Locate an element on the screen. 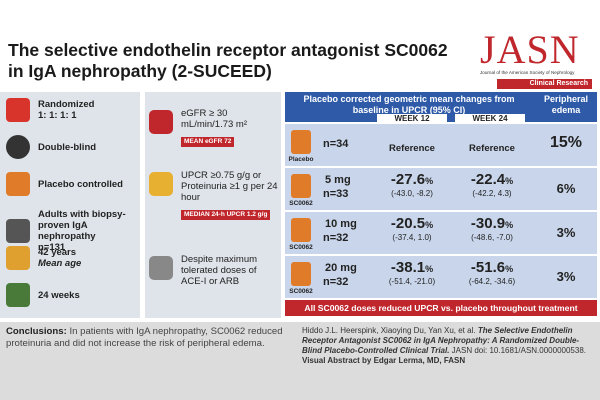 The width and height of the screenshot is (600, 400). dose: 20 mg is located at coordinates (341, 268).